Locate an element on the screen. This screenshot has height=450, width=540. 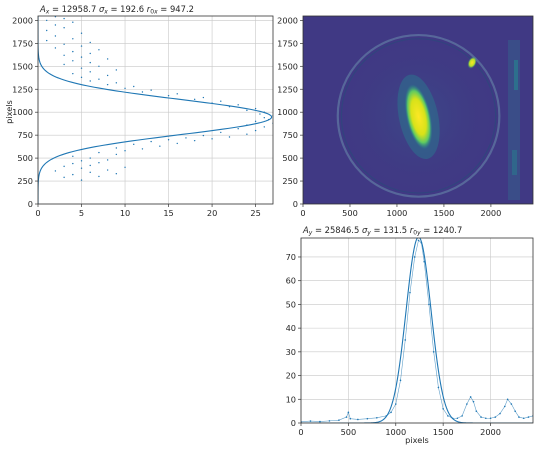
main-beam-spot is located at coordinates (418, 117).